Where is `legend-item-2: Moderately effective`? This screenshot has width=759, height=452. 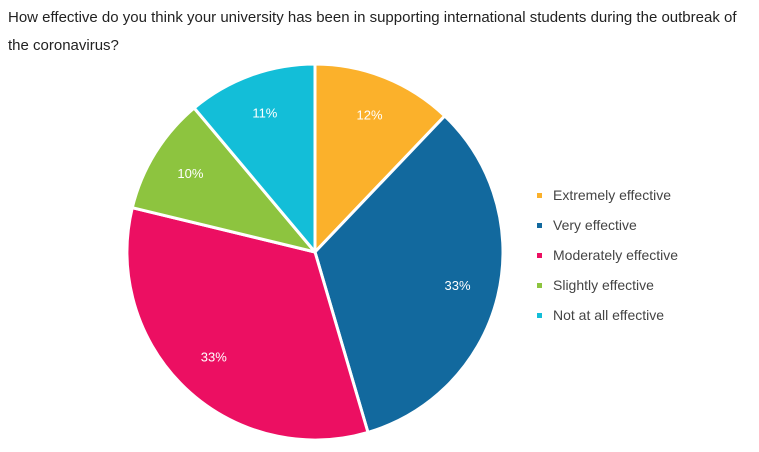
legend-item-2: Moderately effective is located at coordinates (607, 255).